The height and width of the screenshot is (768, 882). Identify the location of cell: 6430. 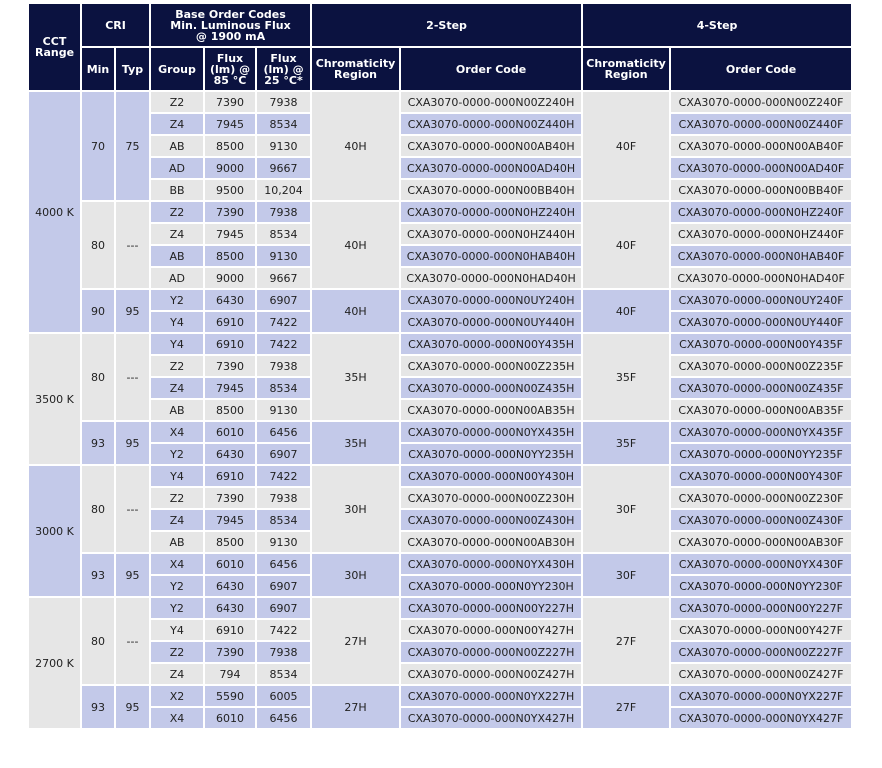
(230, 454).